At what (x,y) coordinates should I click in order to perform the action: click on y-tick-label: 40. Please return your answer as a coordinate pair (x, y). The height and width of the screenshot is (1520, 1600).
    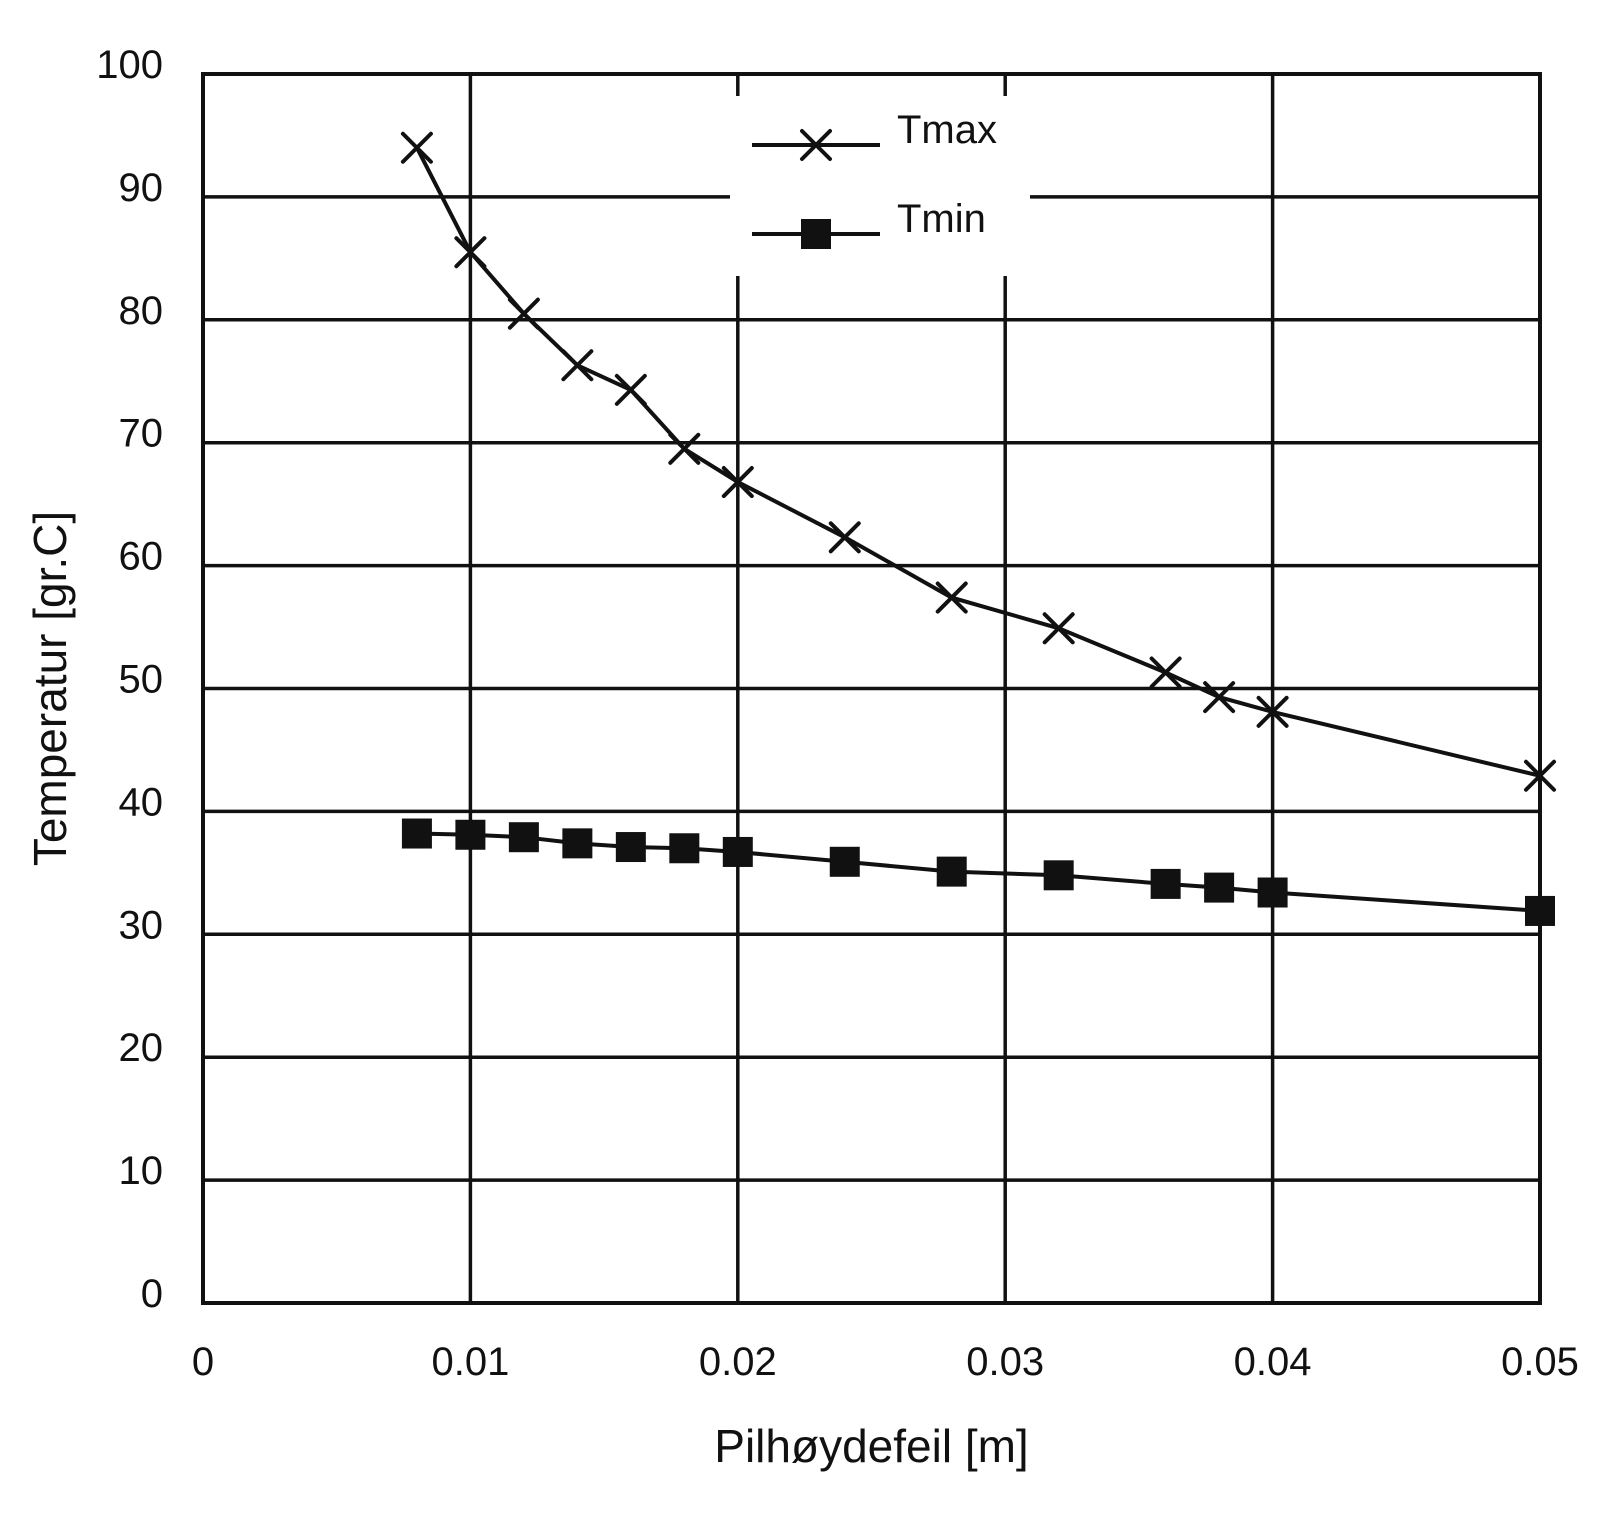
    Looking at the image, I should click on (141, 802).